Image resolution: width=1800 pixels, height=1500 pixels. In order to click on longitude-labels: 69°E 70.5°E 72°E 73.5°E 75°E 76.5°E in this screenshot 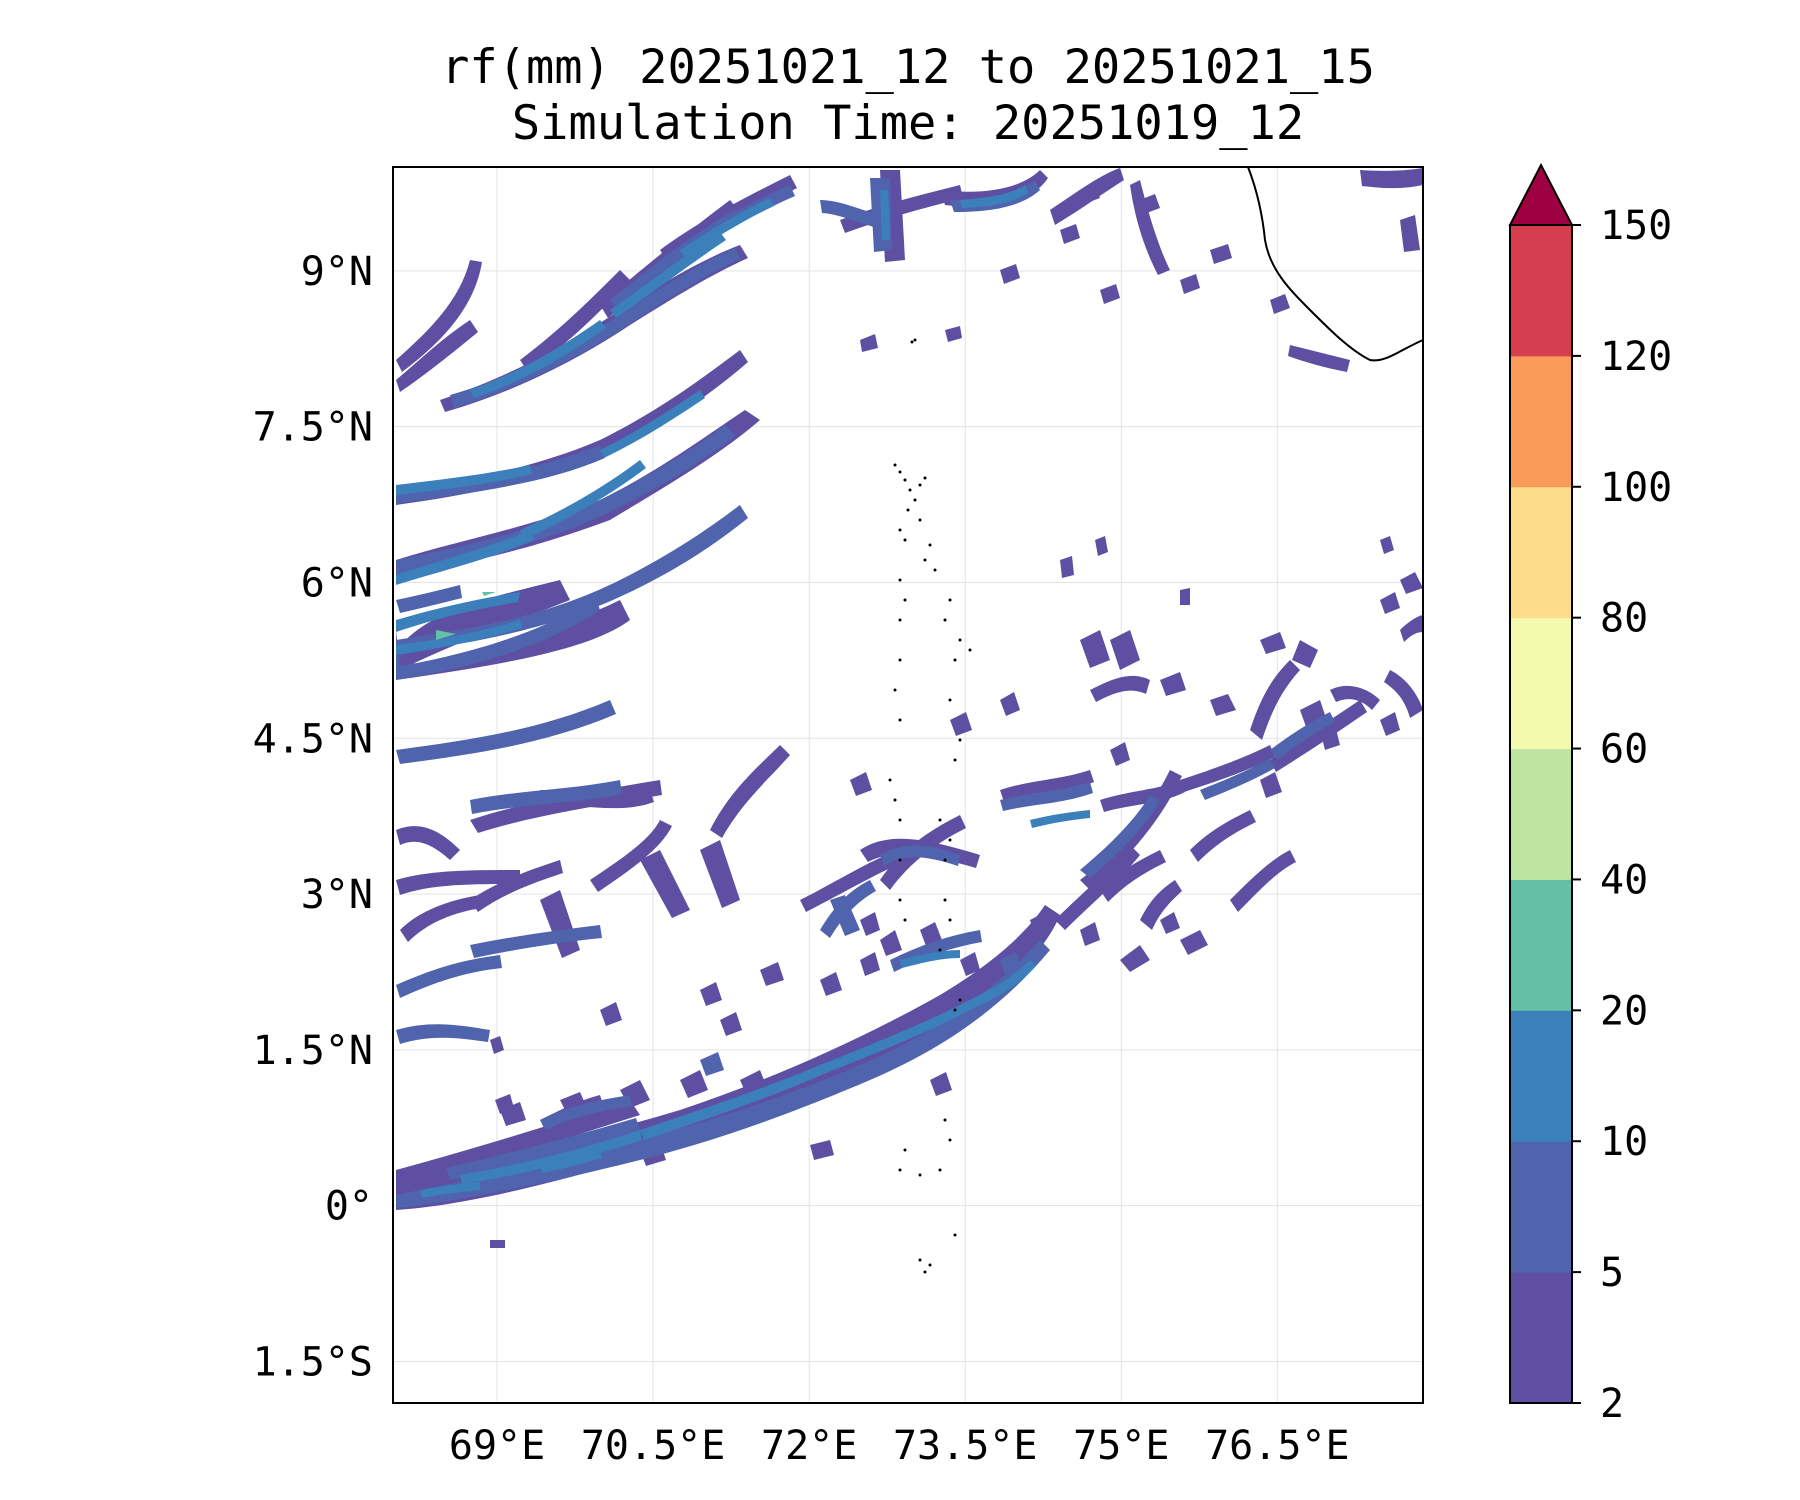, I will do `click(899, 1446)`.